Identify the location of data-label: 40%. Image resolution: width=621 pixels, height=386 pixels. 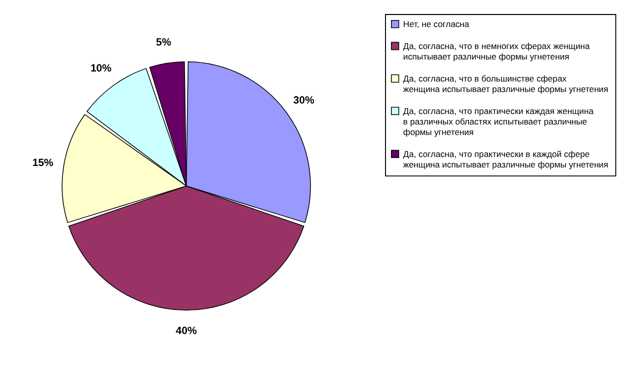
(187, 331).